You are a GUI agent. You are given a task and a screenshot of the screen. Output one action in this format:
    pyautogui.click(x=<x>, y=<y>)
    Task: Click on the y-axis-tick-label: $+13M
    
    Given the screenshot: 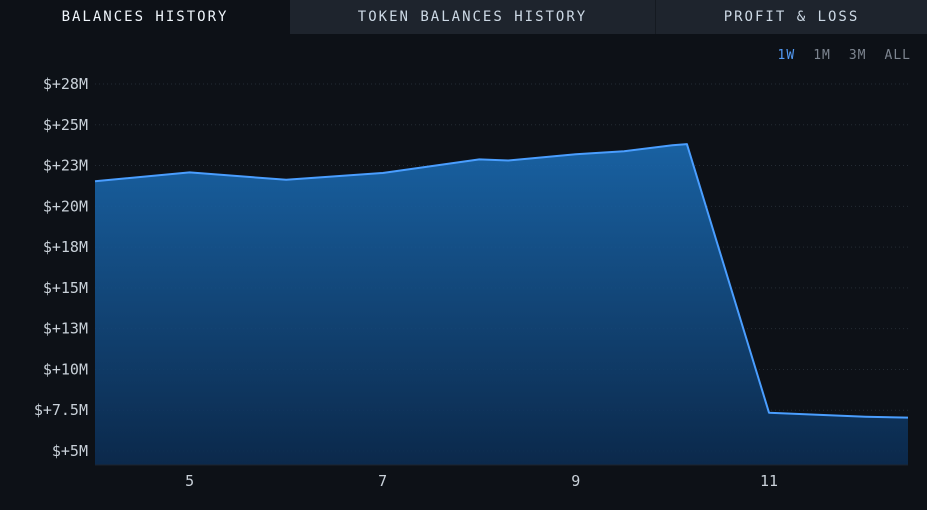 What is the action you would take?
    pyautogui.click(x=65, y=329)
    